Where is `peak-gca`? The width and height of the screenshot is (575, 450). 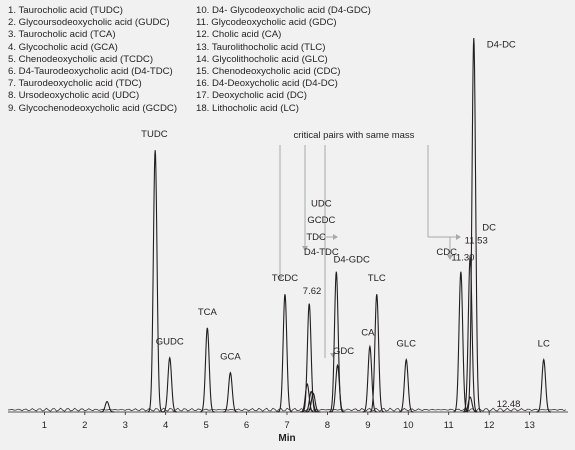
peak-gca is located at coordinates (230, 392).